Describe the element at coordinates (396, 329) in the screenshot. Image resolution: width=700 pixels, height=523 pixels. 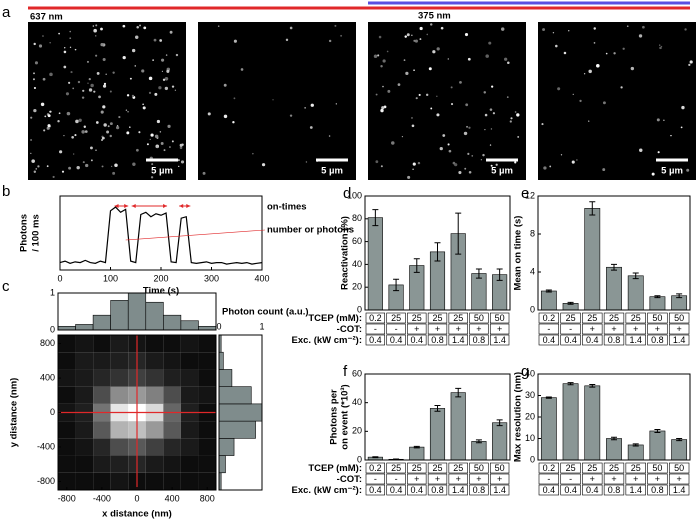
I see `table-cell-text: -` at that location.